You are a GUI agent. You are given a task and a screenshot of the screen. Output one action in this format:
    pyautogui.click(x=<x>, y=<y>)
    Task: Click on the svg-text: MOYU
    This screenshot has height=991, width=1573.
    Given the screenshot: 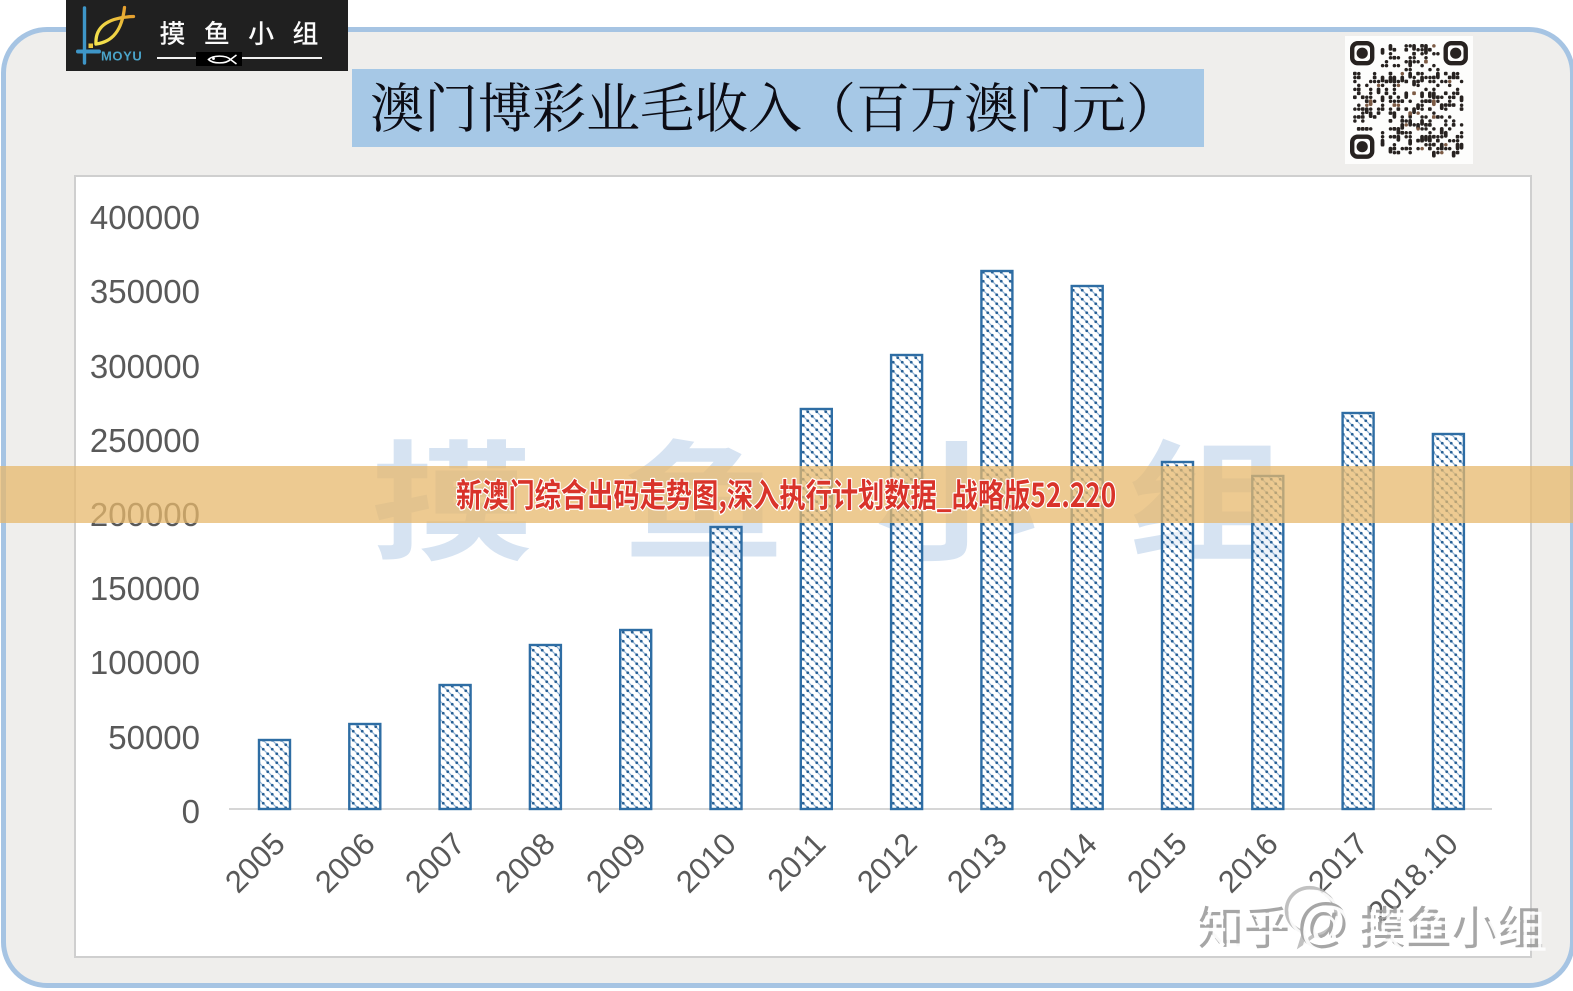 What is the action you would take?
    pyautogui.click(x=121, y=56)
    